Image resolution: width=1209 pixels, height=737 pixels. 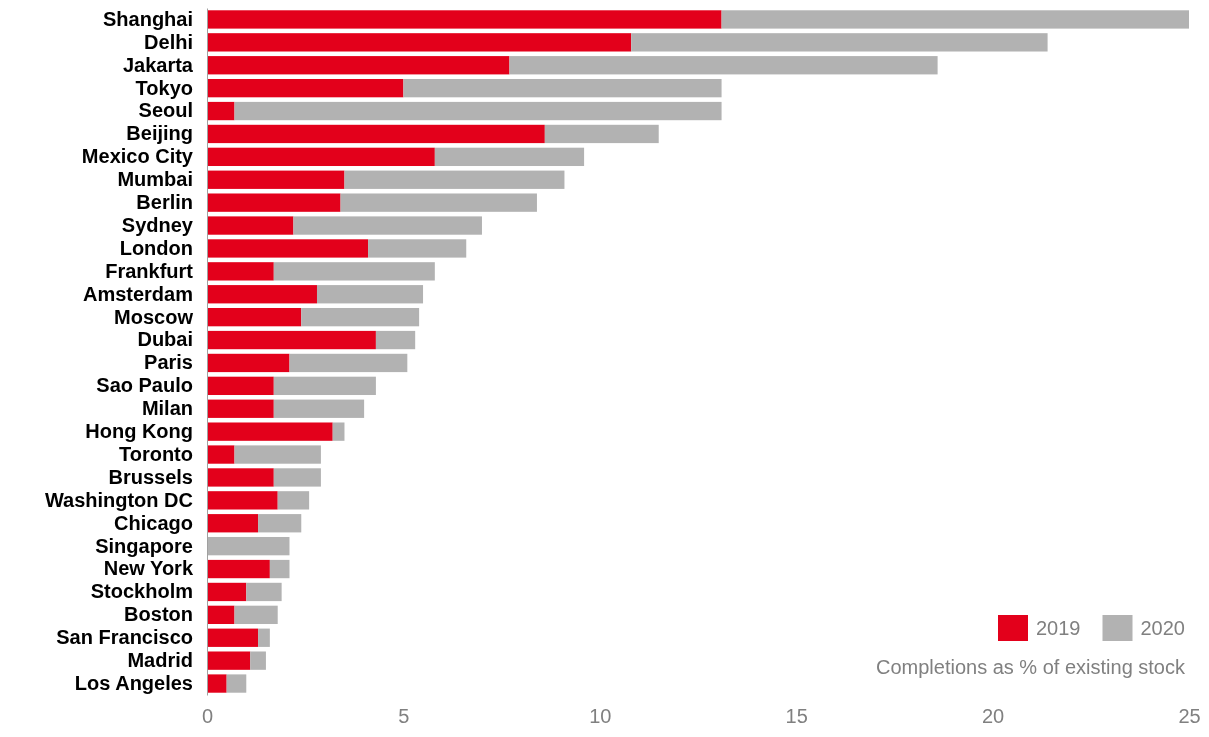 I want to click on x-tick-label: 10, so click(x=600, y=716).